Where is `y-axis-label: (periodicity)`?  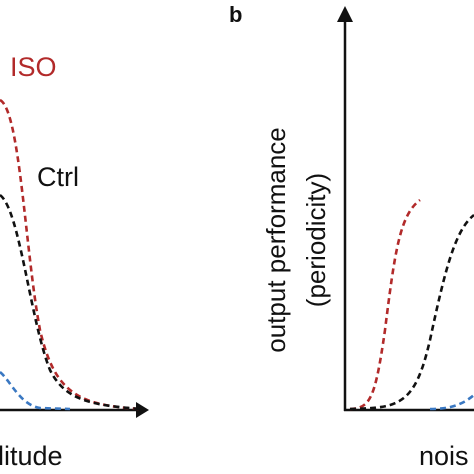 y-axis-label: (periodicity) is located at coordinates (316, 240).